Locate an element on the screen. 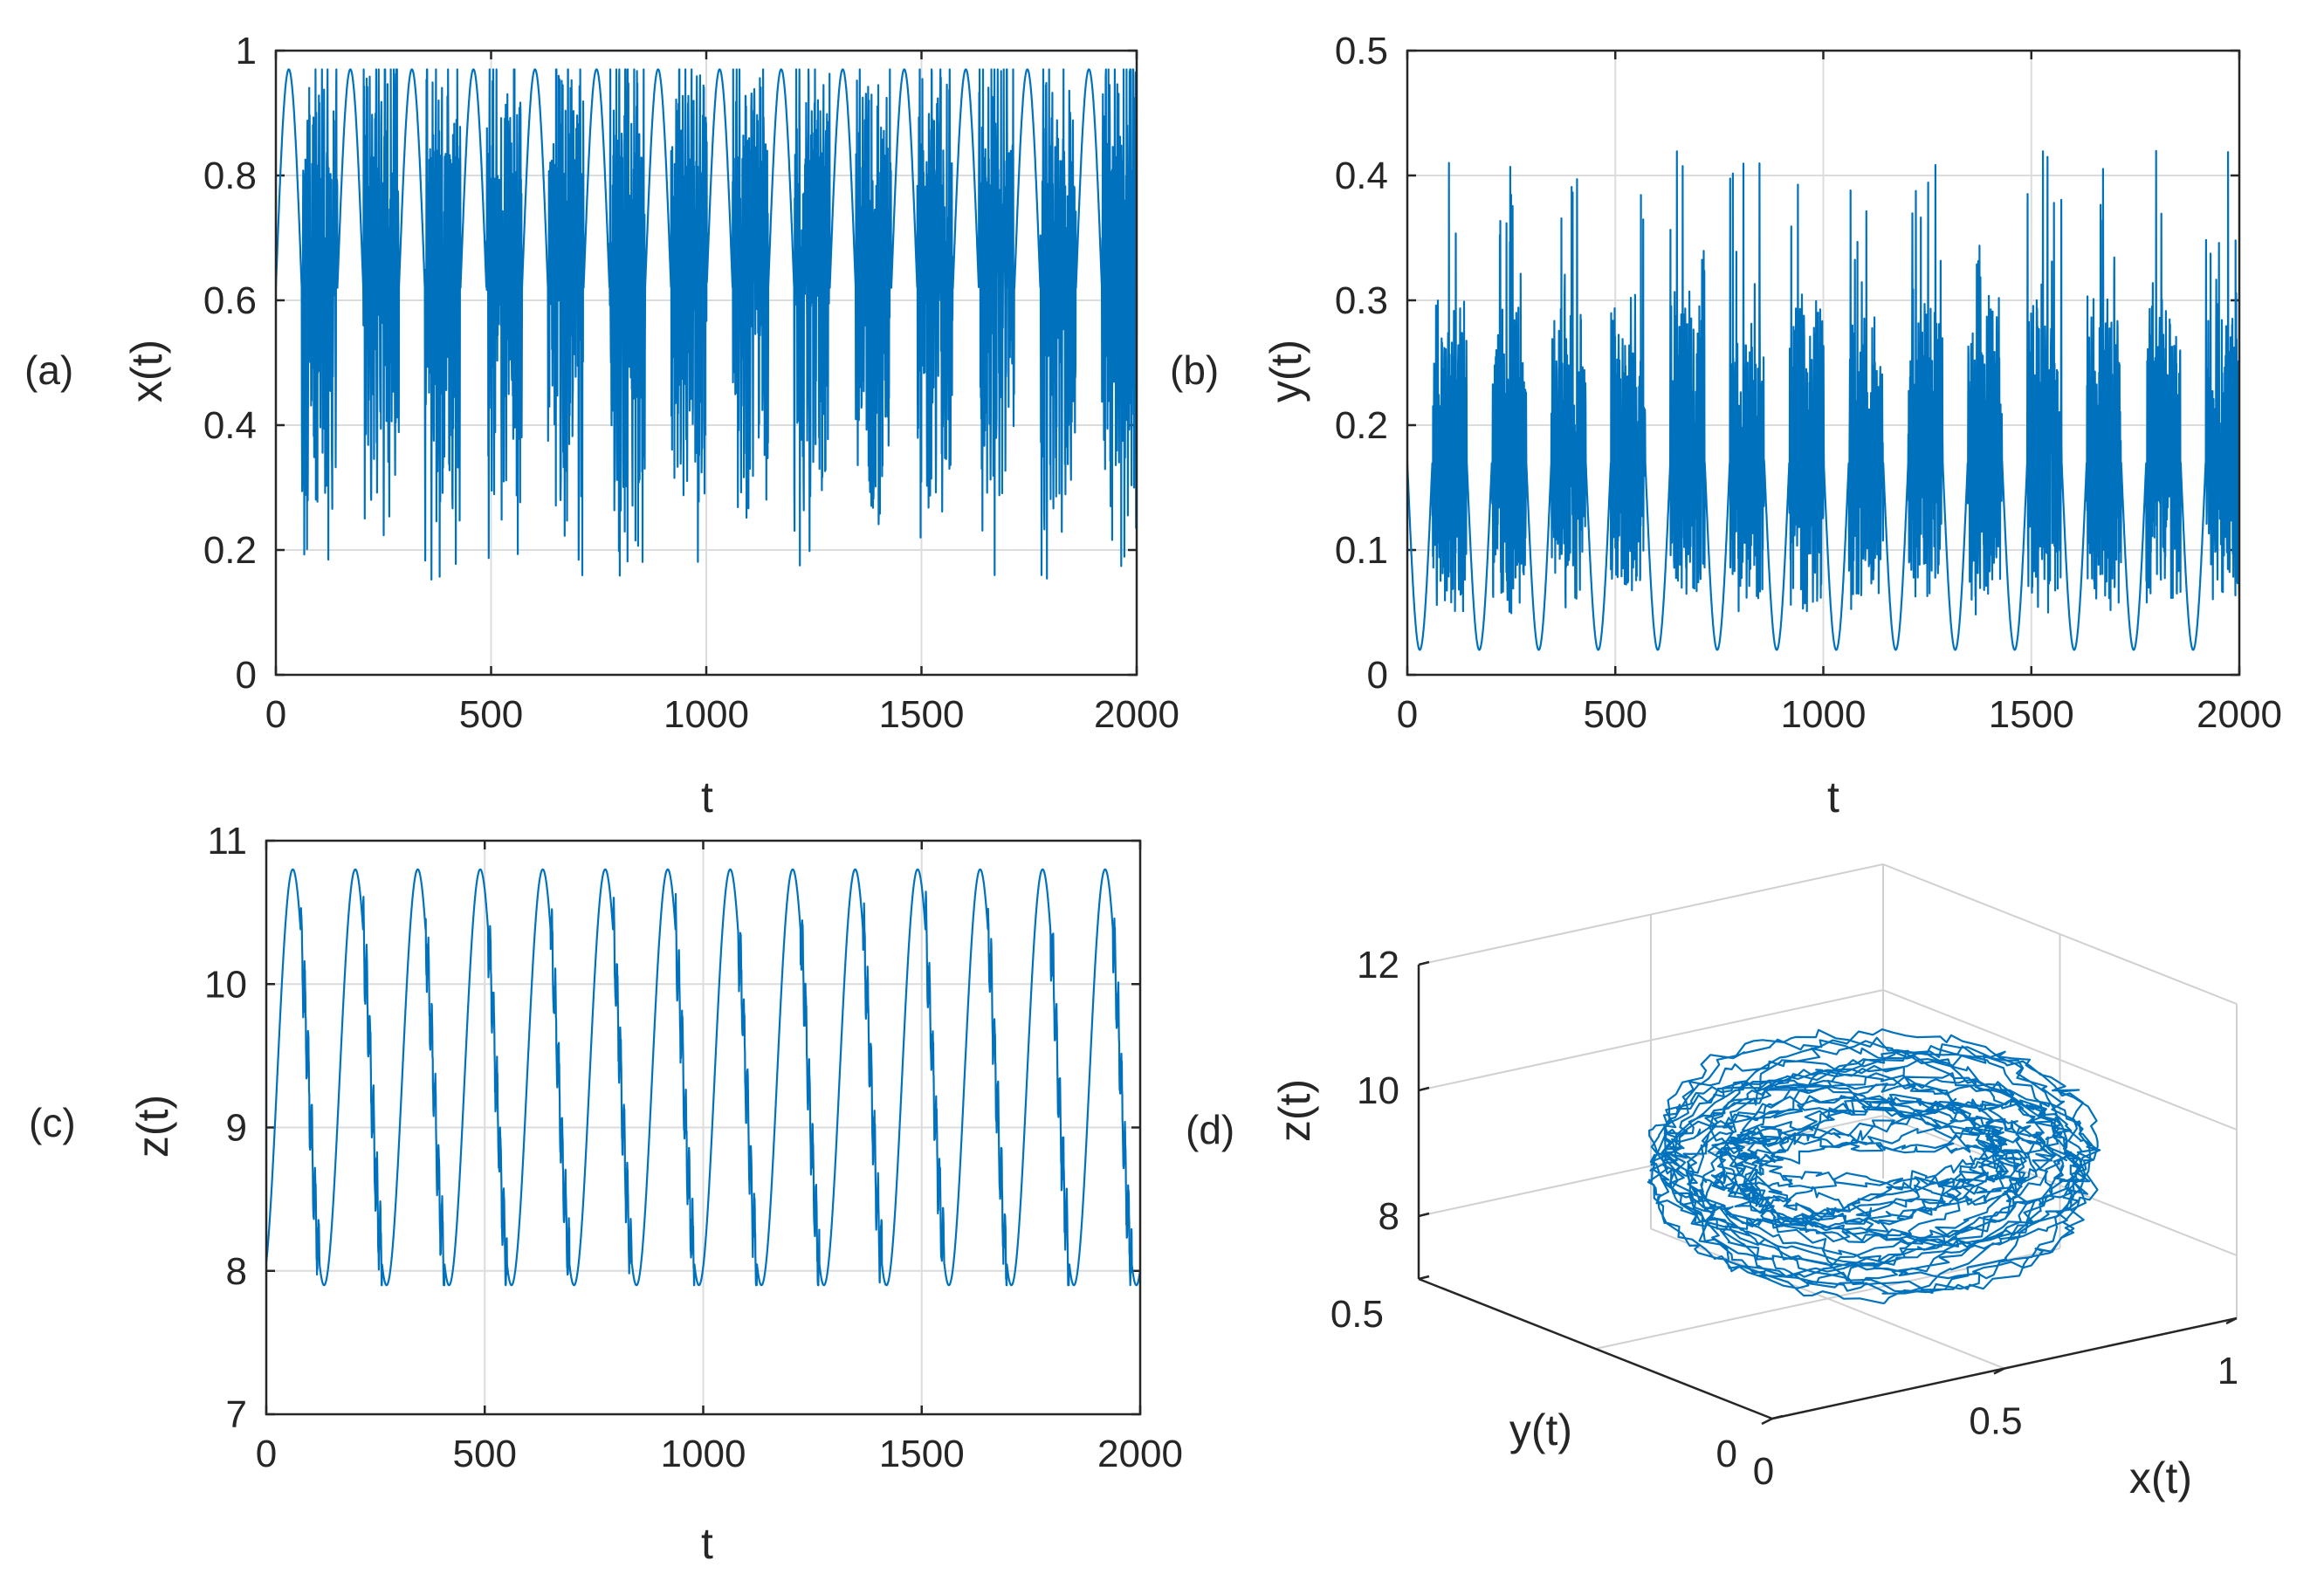  panel-b-label: (b) is located at coordinates (1195, 370).